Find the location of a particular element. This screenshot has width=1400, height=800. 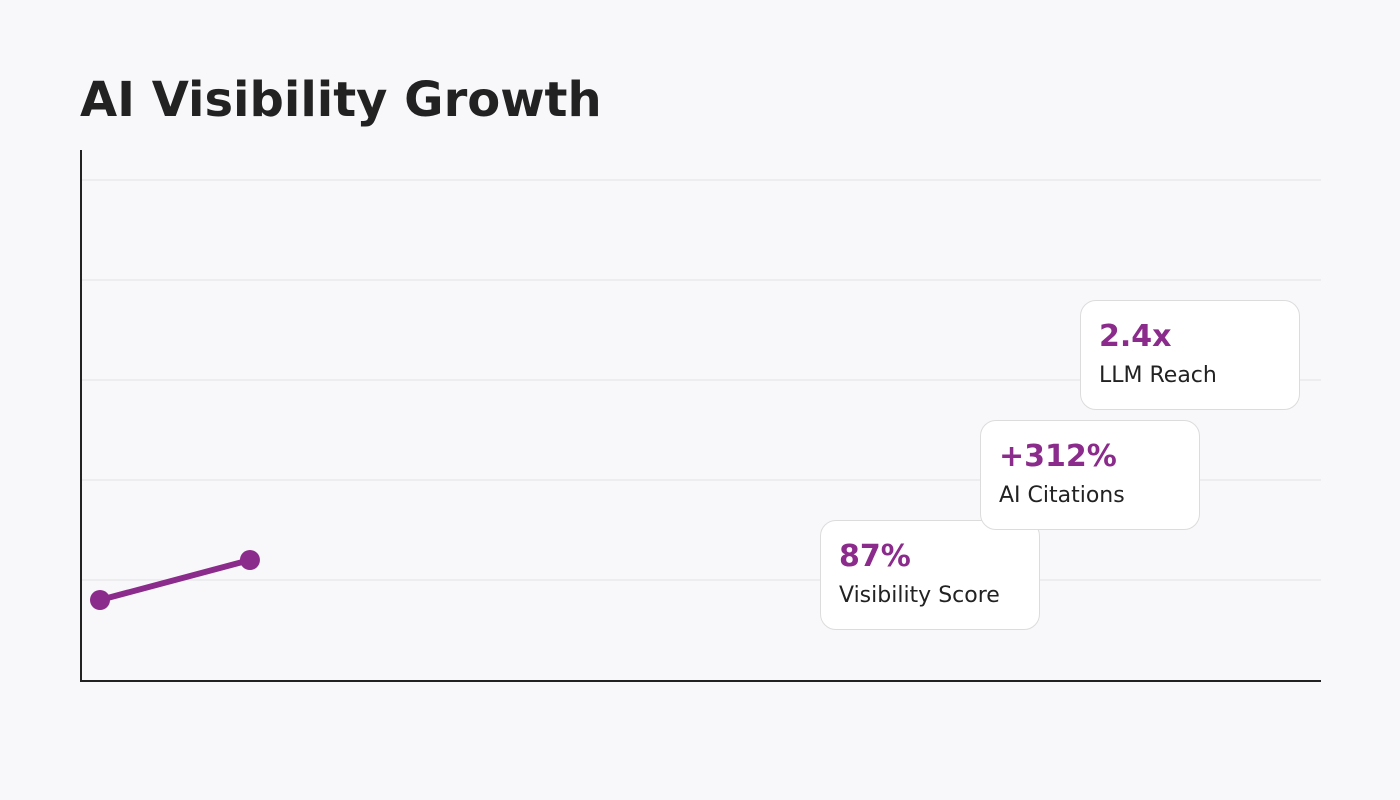

stat-label: Visibility Score is located at coordinates (919, 595).